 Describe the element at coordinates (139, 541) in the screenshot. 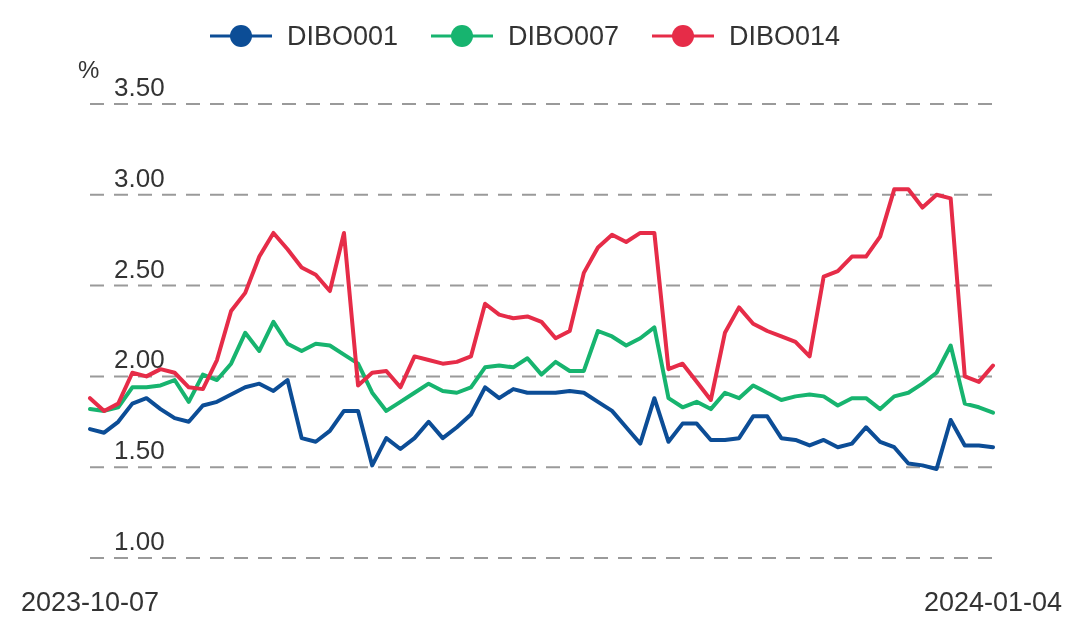

I see `y-tick-label: 1.00` at that location.